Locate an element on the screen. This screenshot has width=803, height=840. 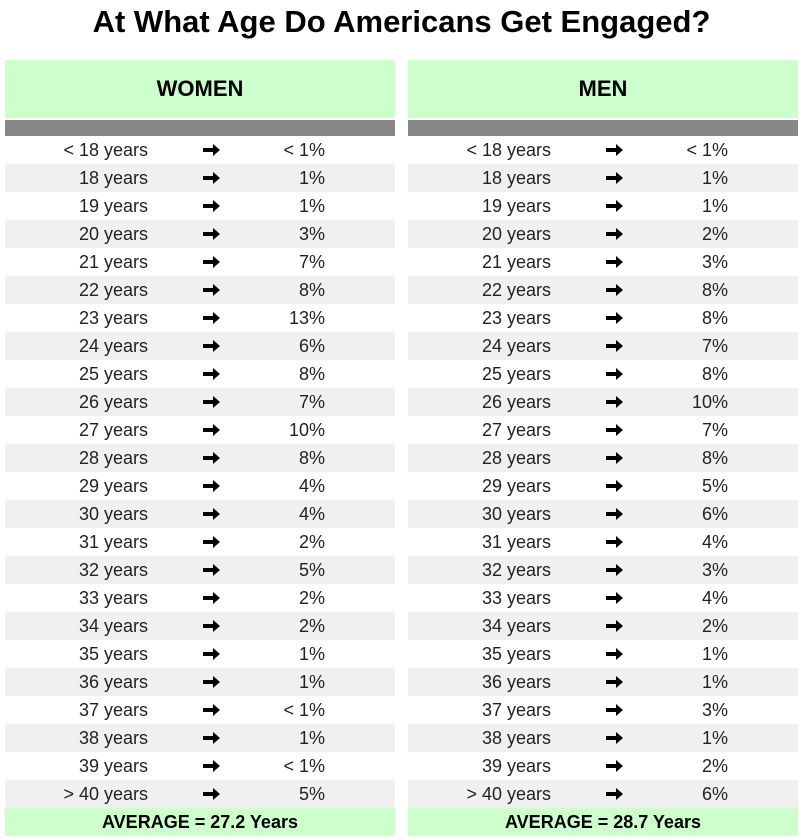
table-row: > 40 years 5% is located at coordinates (200, 794).